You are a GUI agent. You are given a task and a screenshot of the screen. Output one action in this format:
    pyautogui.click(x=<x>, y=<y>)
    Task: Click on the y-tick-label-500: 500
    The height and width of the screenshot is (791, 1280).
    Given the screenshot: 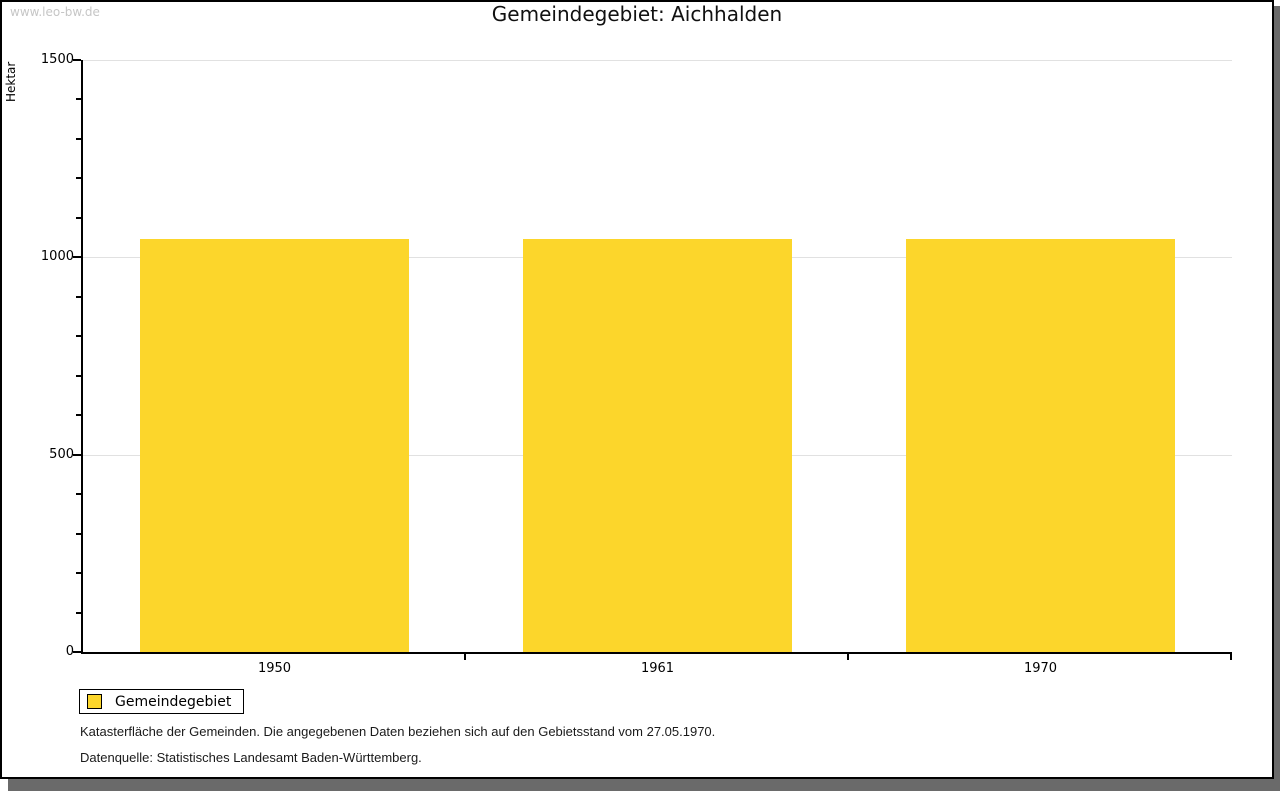 What is the action you would take?
    pyautogui.click(x=61, y=454)
    